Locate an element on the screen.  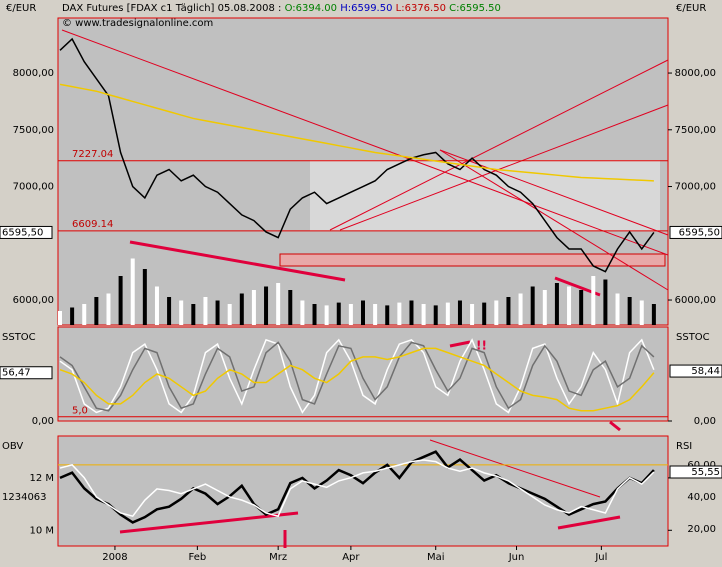
value-label: 56,47 is located at coordinates (16, 373).